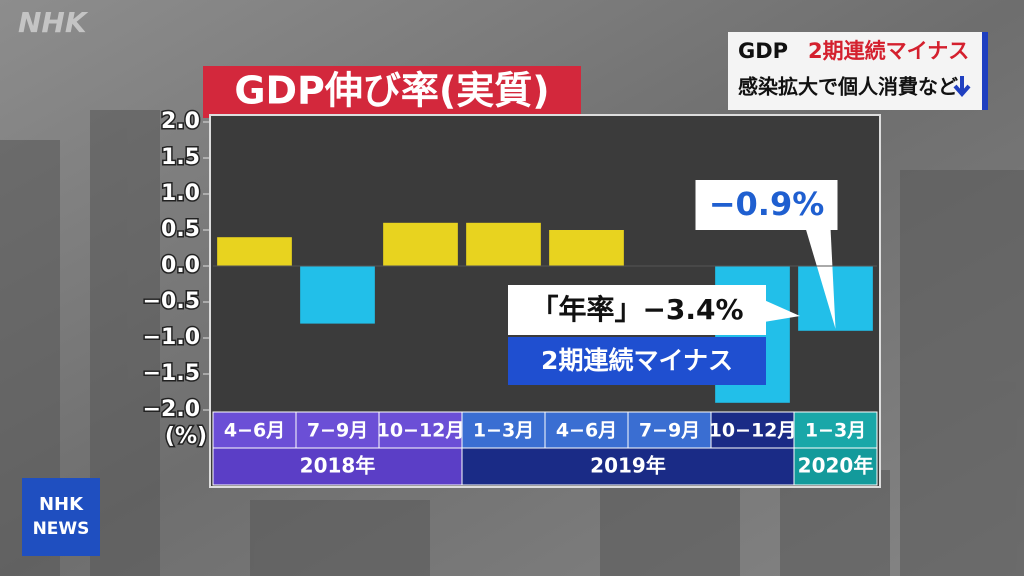  I want to click on news-badge, so click(61, 517).